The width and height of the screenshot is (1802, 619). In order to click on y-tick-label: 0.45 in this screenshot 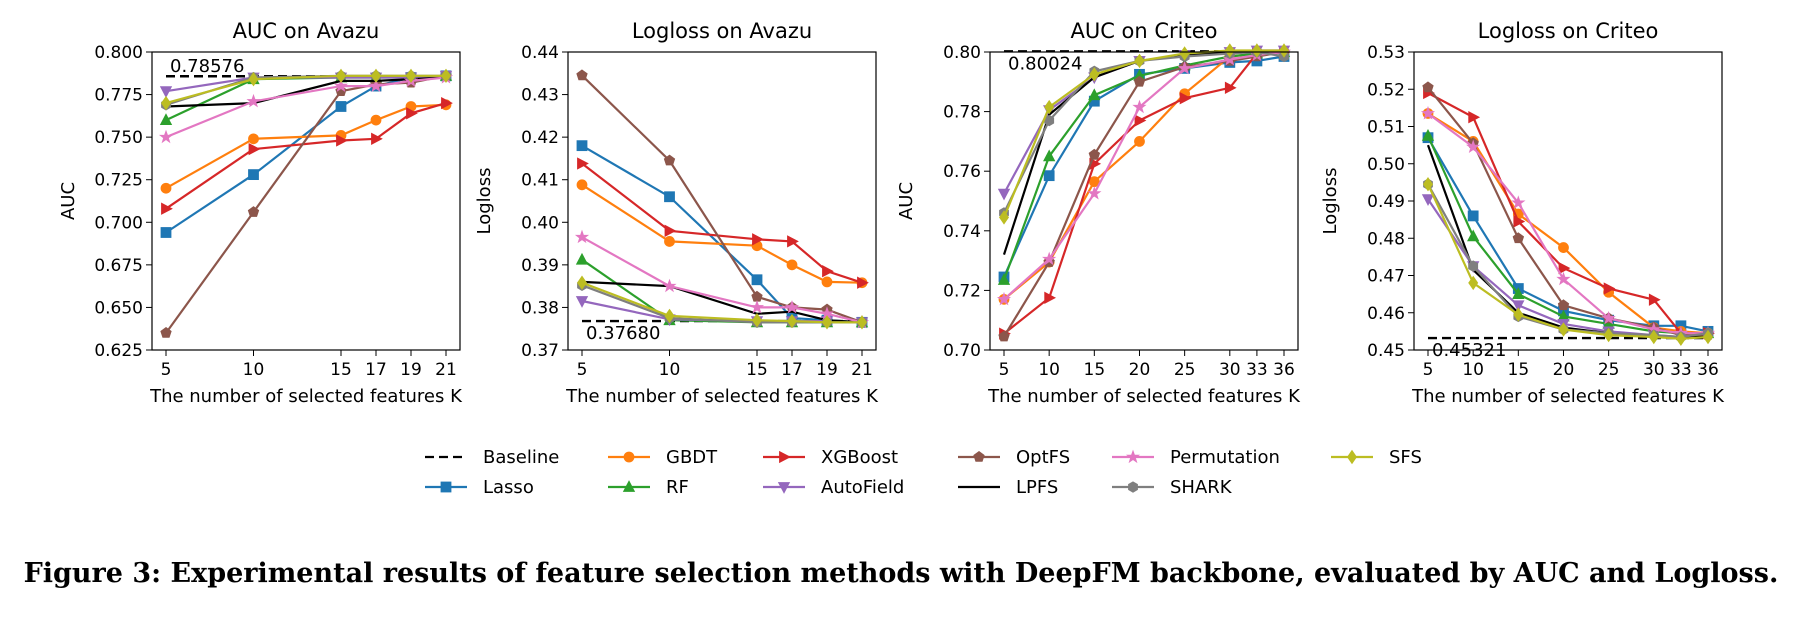, I will do `click(1386, 351)`.